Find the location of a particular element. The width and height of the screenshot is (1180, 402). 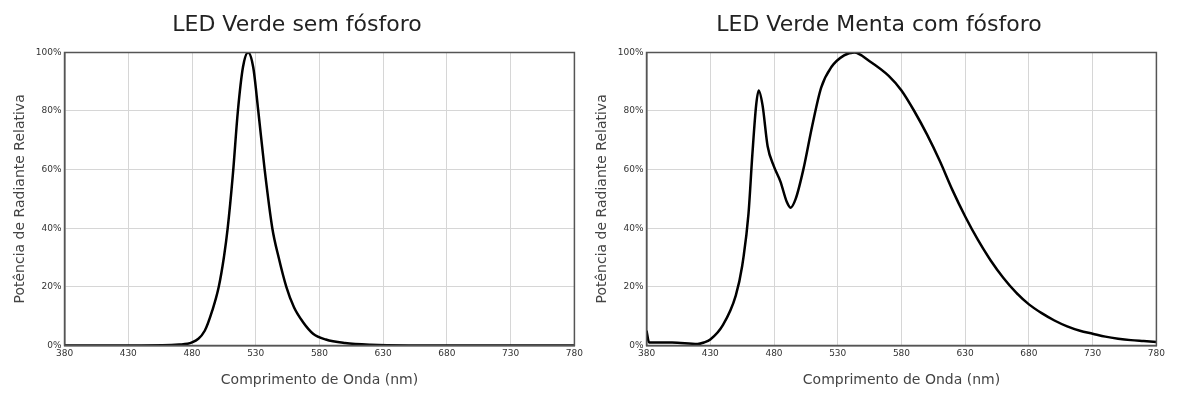

chart-title: LED Verde Menta com fósforo is located at coordinates (879, 23).